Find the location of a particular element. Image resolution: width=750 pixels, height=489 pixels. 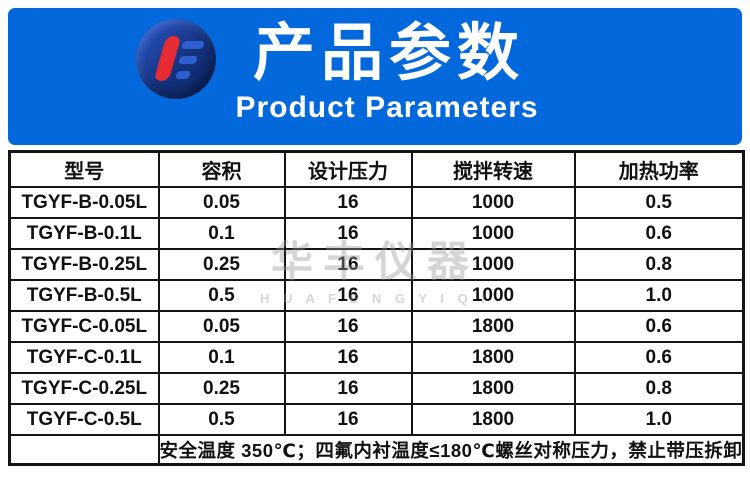

cell-model: TGYF-B-0.05L is located at coordinates (84, 202).